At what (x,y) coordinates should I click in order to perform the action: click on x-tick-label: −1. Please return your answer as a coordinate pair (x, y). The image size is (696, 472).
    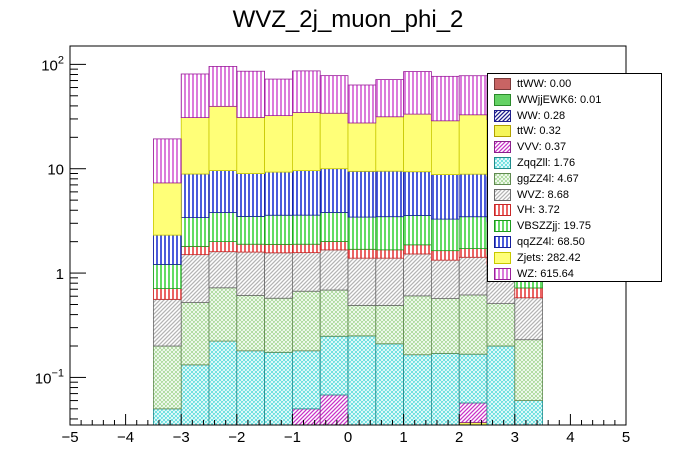
    Looking at the image, I should click on (292, 437).